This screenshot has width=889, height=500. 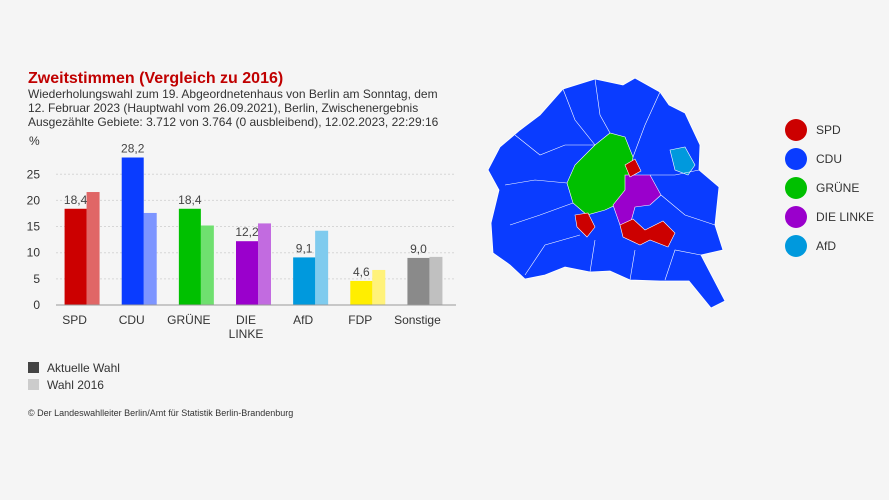 I want to click on map-legend-item: DIE LINKE, so click(x=829, y=216).